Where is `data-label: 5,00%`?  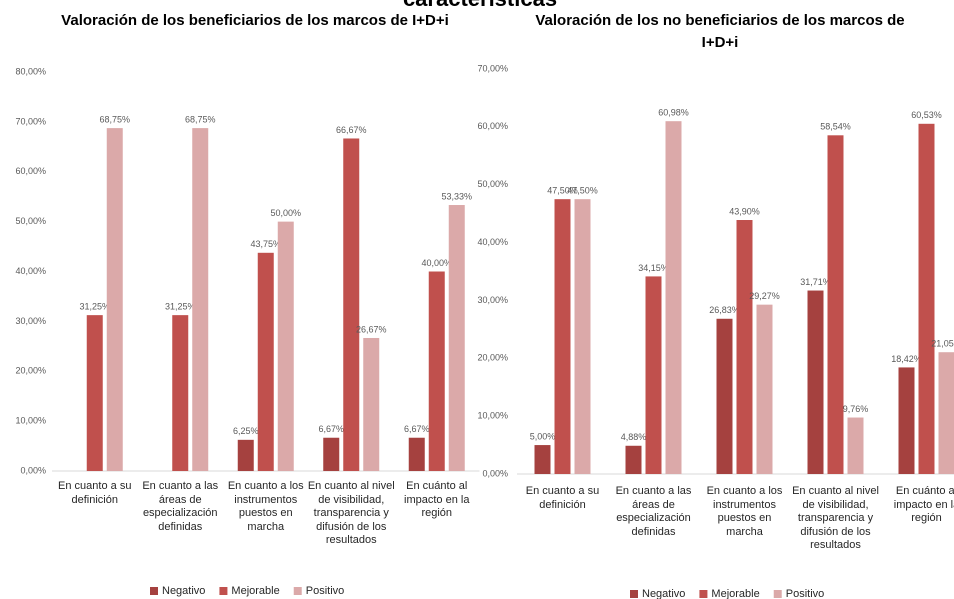 data-label: 5,00% is located at coordinates (543, 436).